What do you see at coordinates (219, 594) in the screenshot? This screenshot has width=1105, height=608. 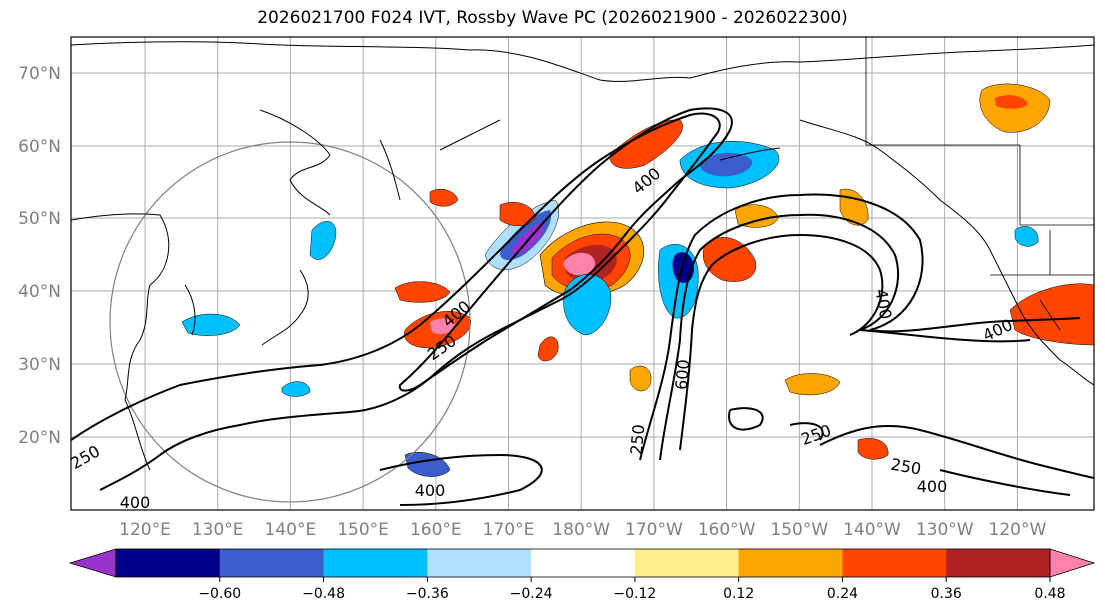 I see `colorbar-tick-label: −0.60` at bounding box center [219, 594].